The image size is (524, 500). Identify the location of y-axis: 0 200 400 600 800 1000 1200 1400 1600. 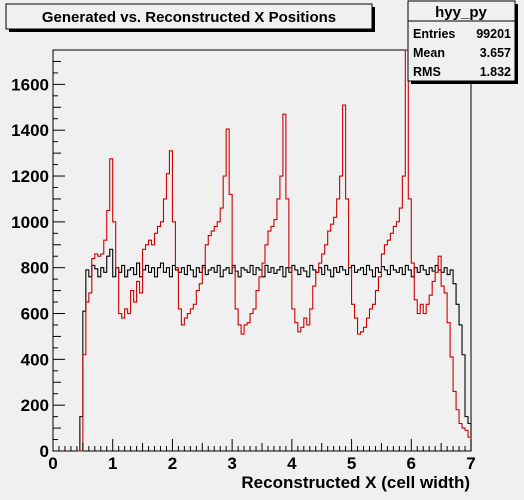
(38, 255).